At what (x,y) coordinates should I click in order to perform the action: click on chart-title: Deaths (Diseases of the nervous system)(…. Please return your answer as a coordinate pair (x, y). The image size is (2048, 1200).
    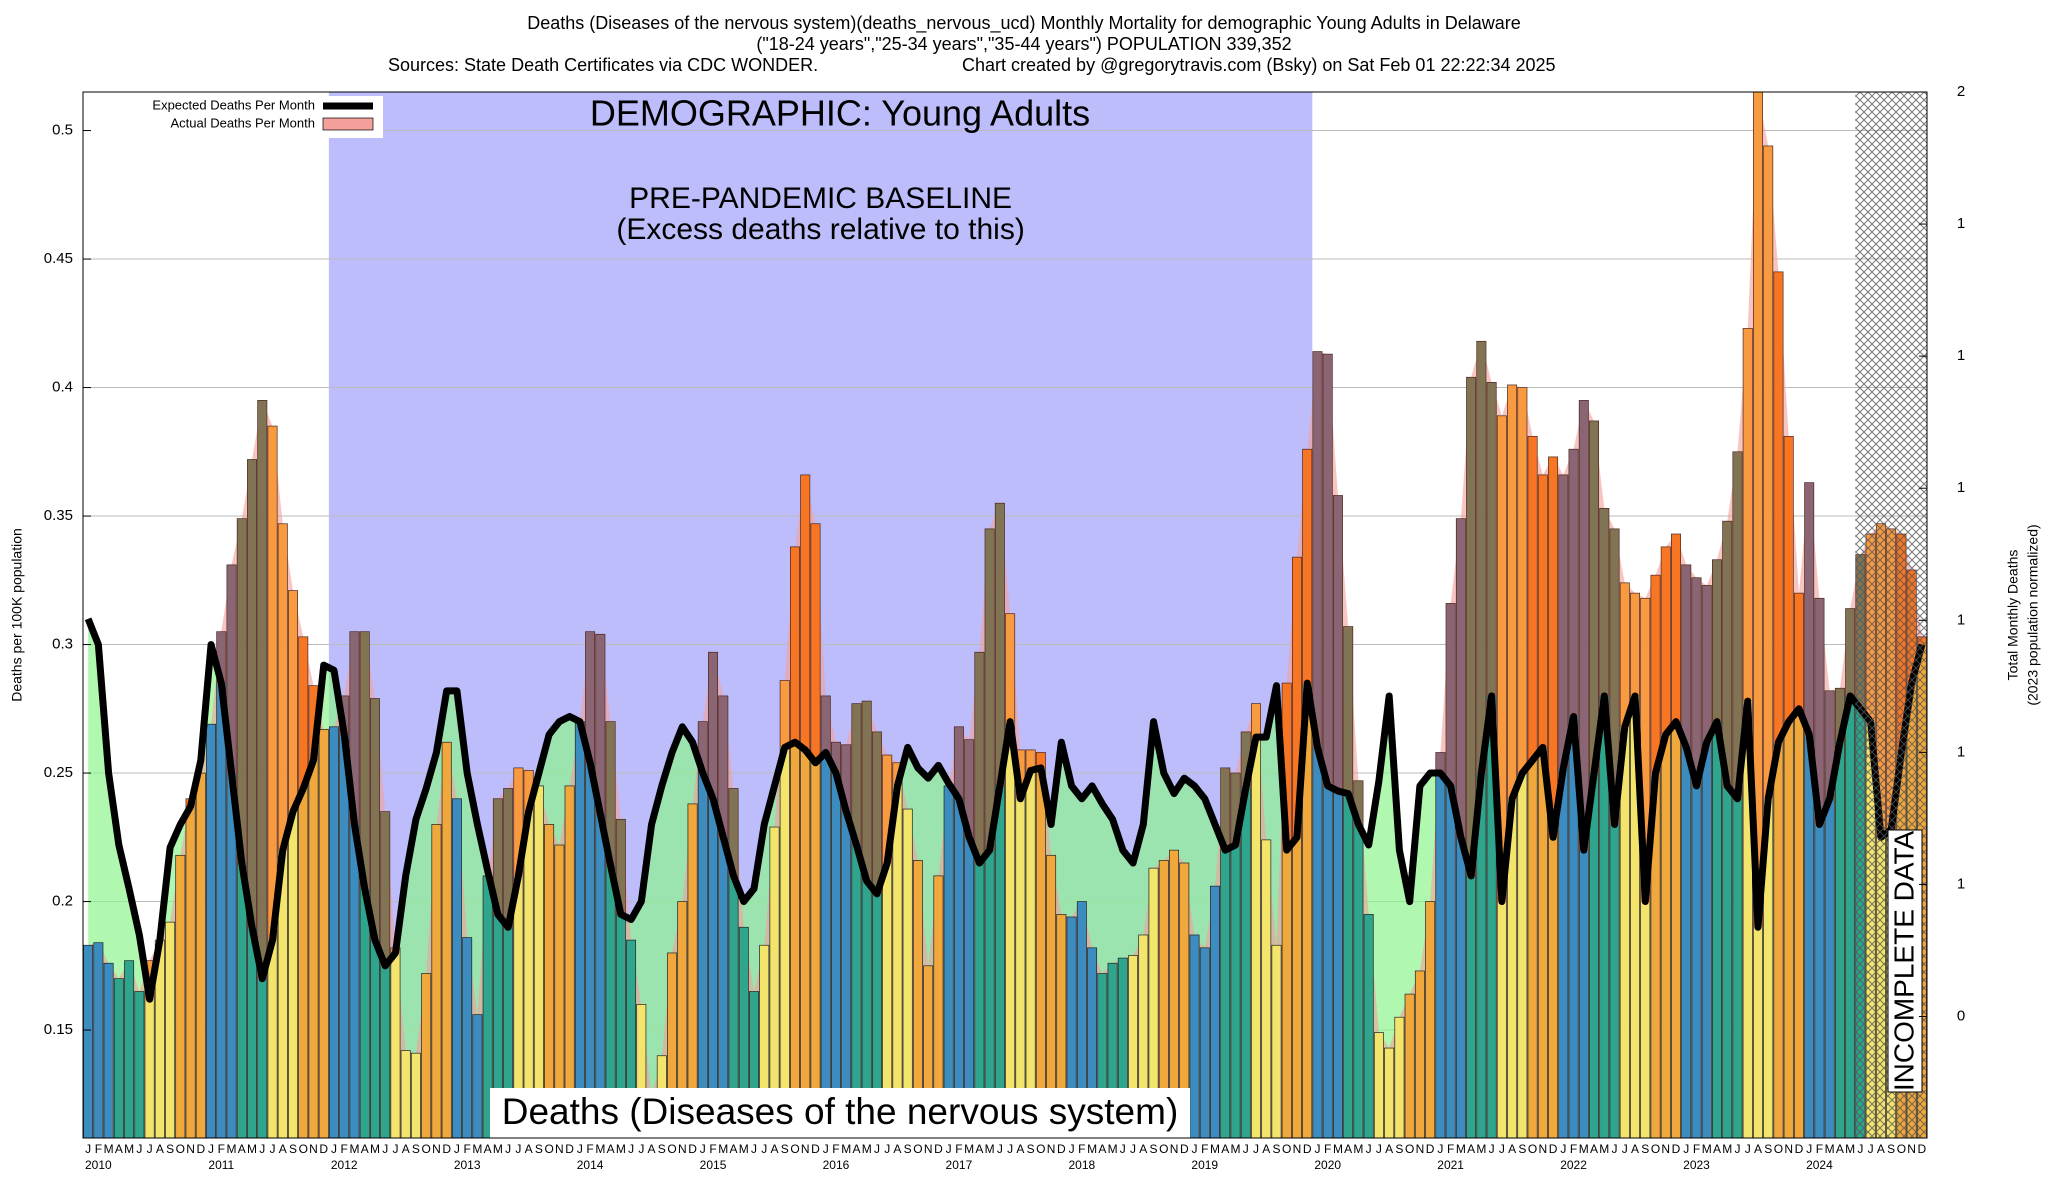
    Looking at the image, I should click on (1024, 23).